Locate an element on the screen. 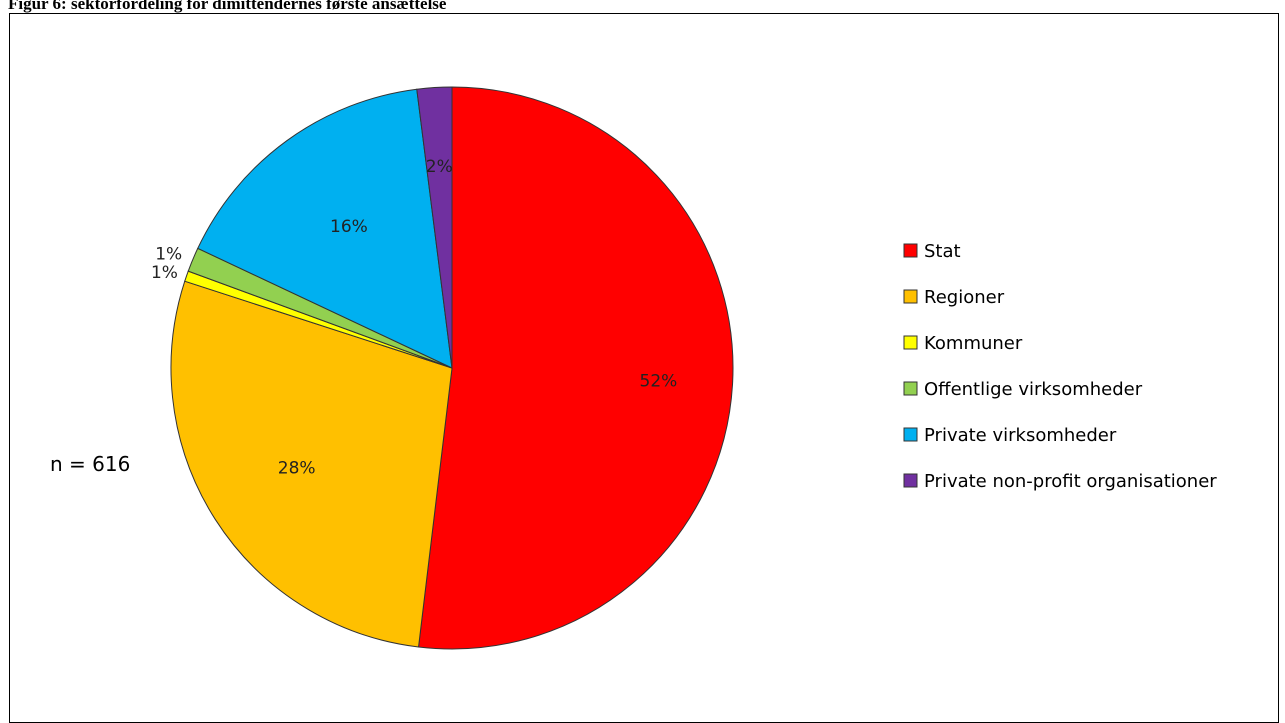  data-label-regioner: 28% is located at coordinates (297, 468).